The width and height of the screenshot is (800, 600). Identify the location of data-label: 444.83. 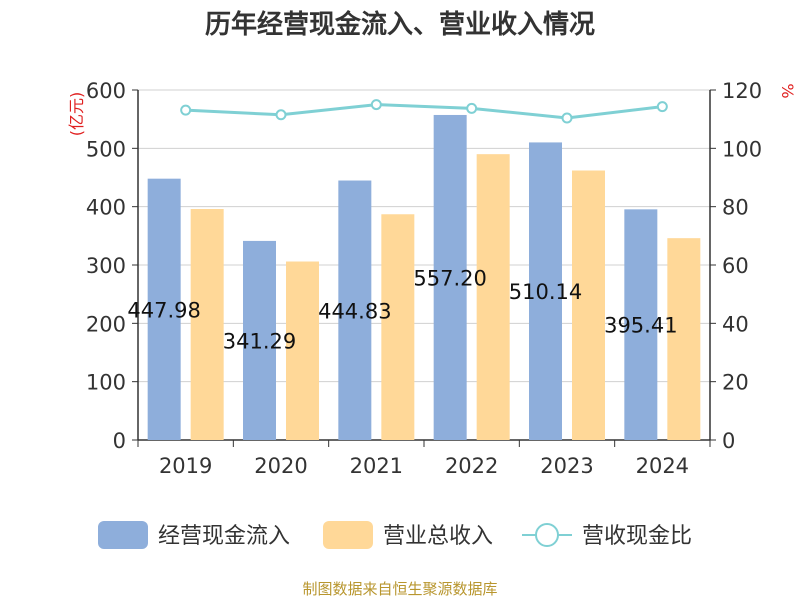
(354, 311).